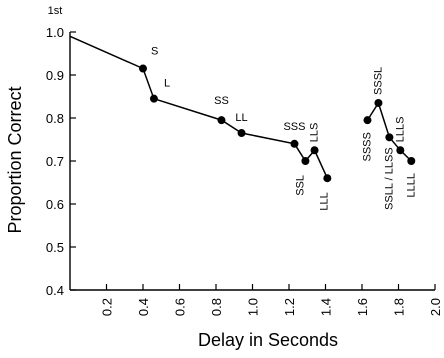 The height and width of the screenshot is (358, 444). What do you see at coordinates (55, 11) in the screenshot?
I see `corner-label: 1st` at bounding box center [55, 11].